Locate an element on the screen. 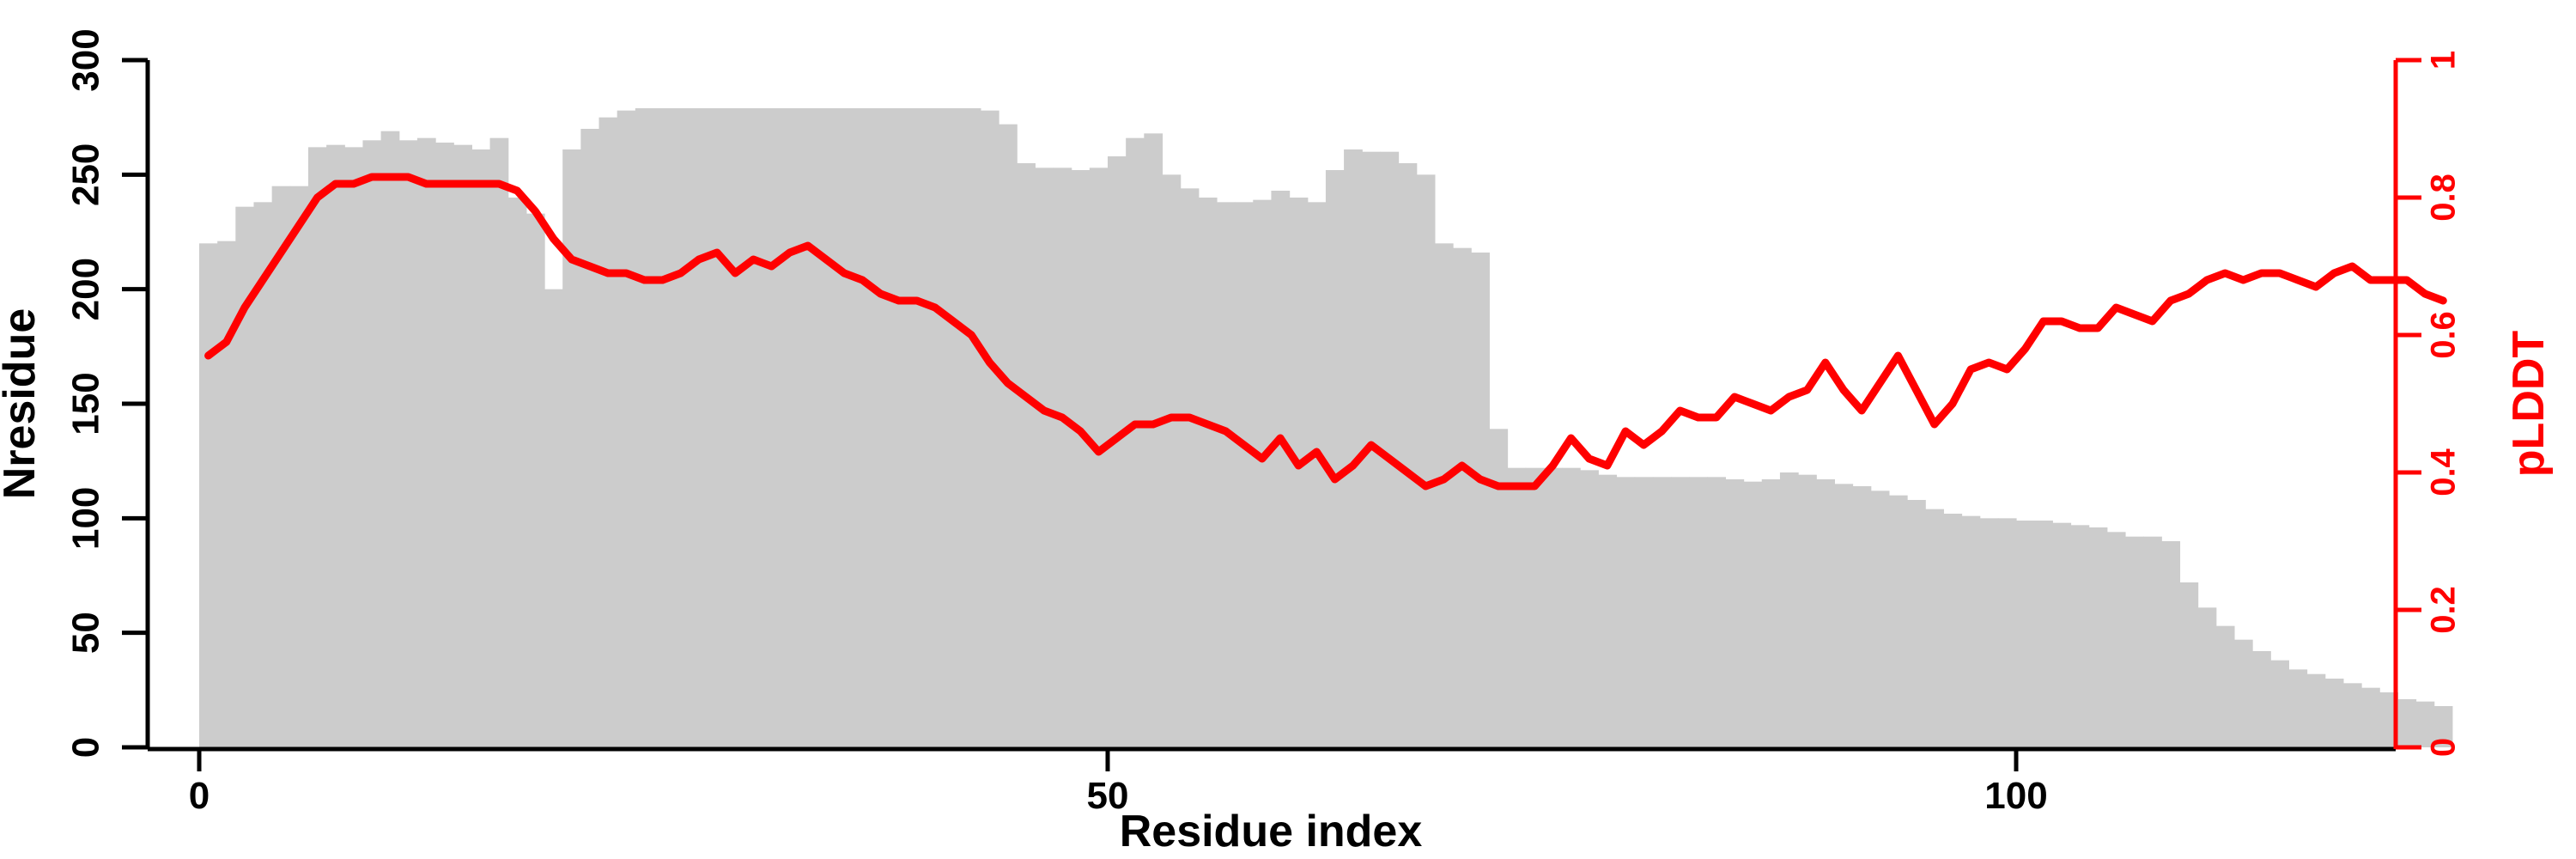 This screenshot has height=859, width=2576. y-axis-left-tick-label: 200 is located at coordinates (86, 289).